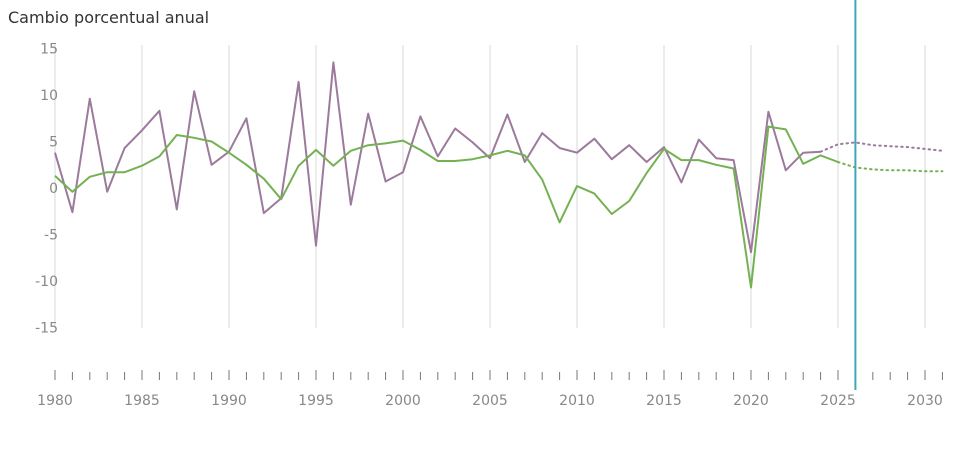 Image resolution: width=975 pixels, height=449 pixels. I want to click on x-tick-label: 2000, so click(403, 401).